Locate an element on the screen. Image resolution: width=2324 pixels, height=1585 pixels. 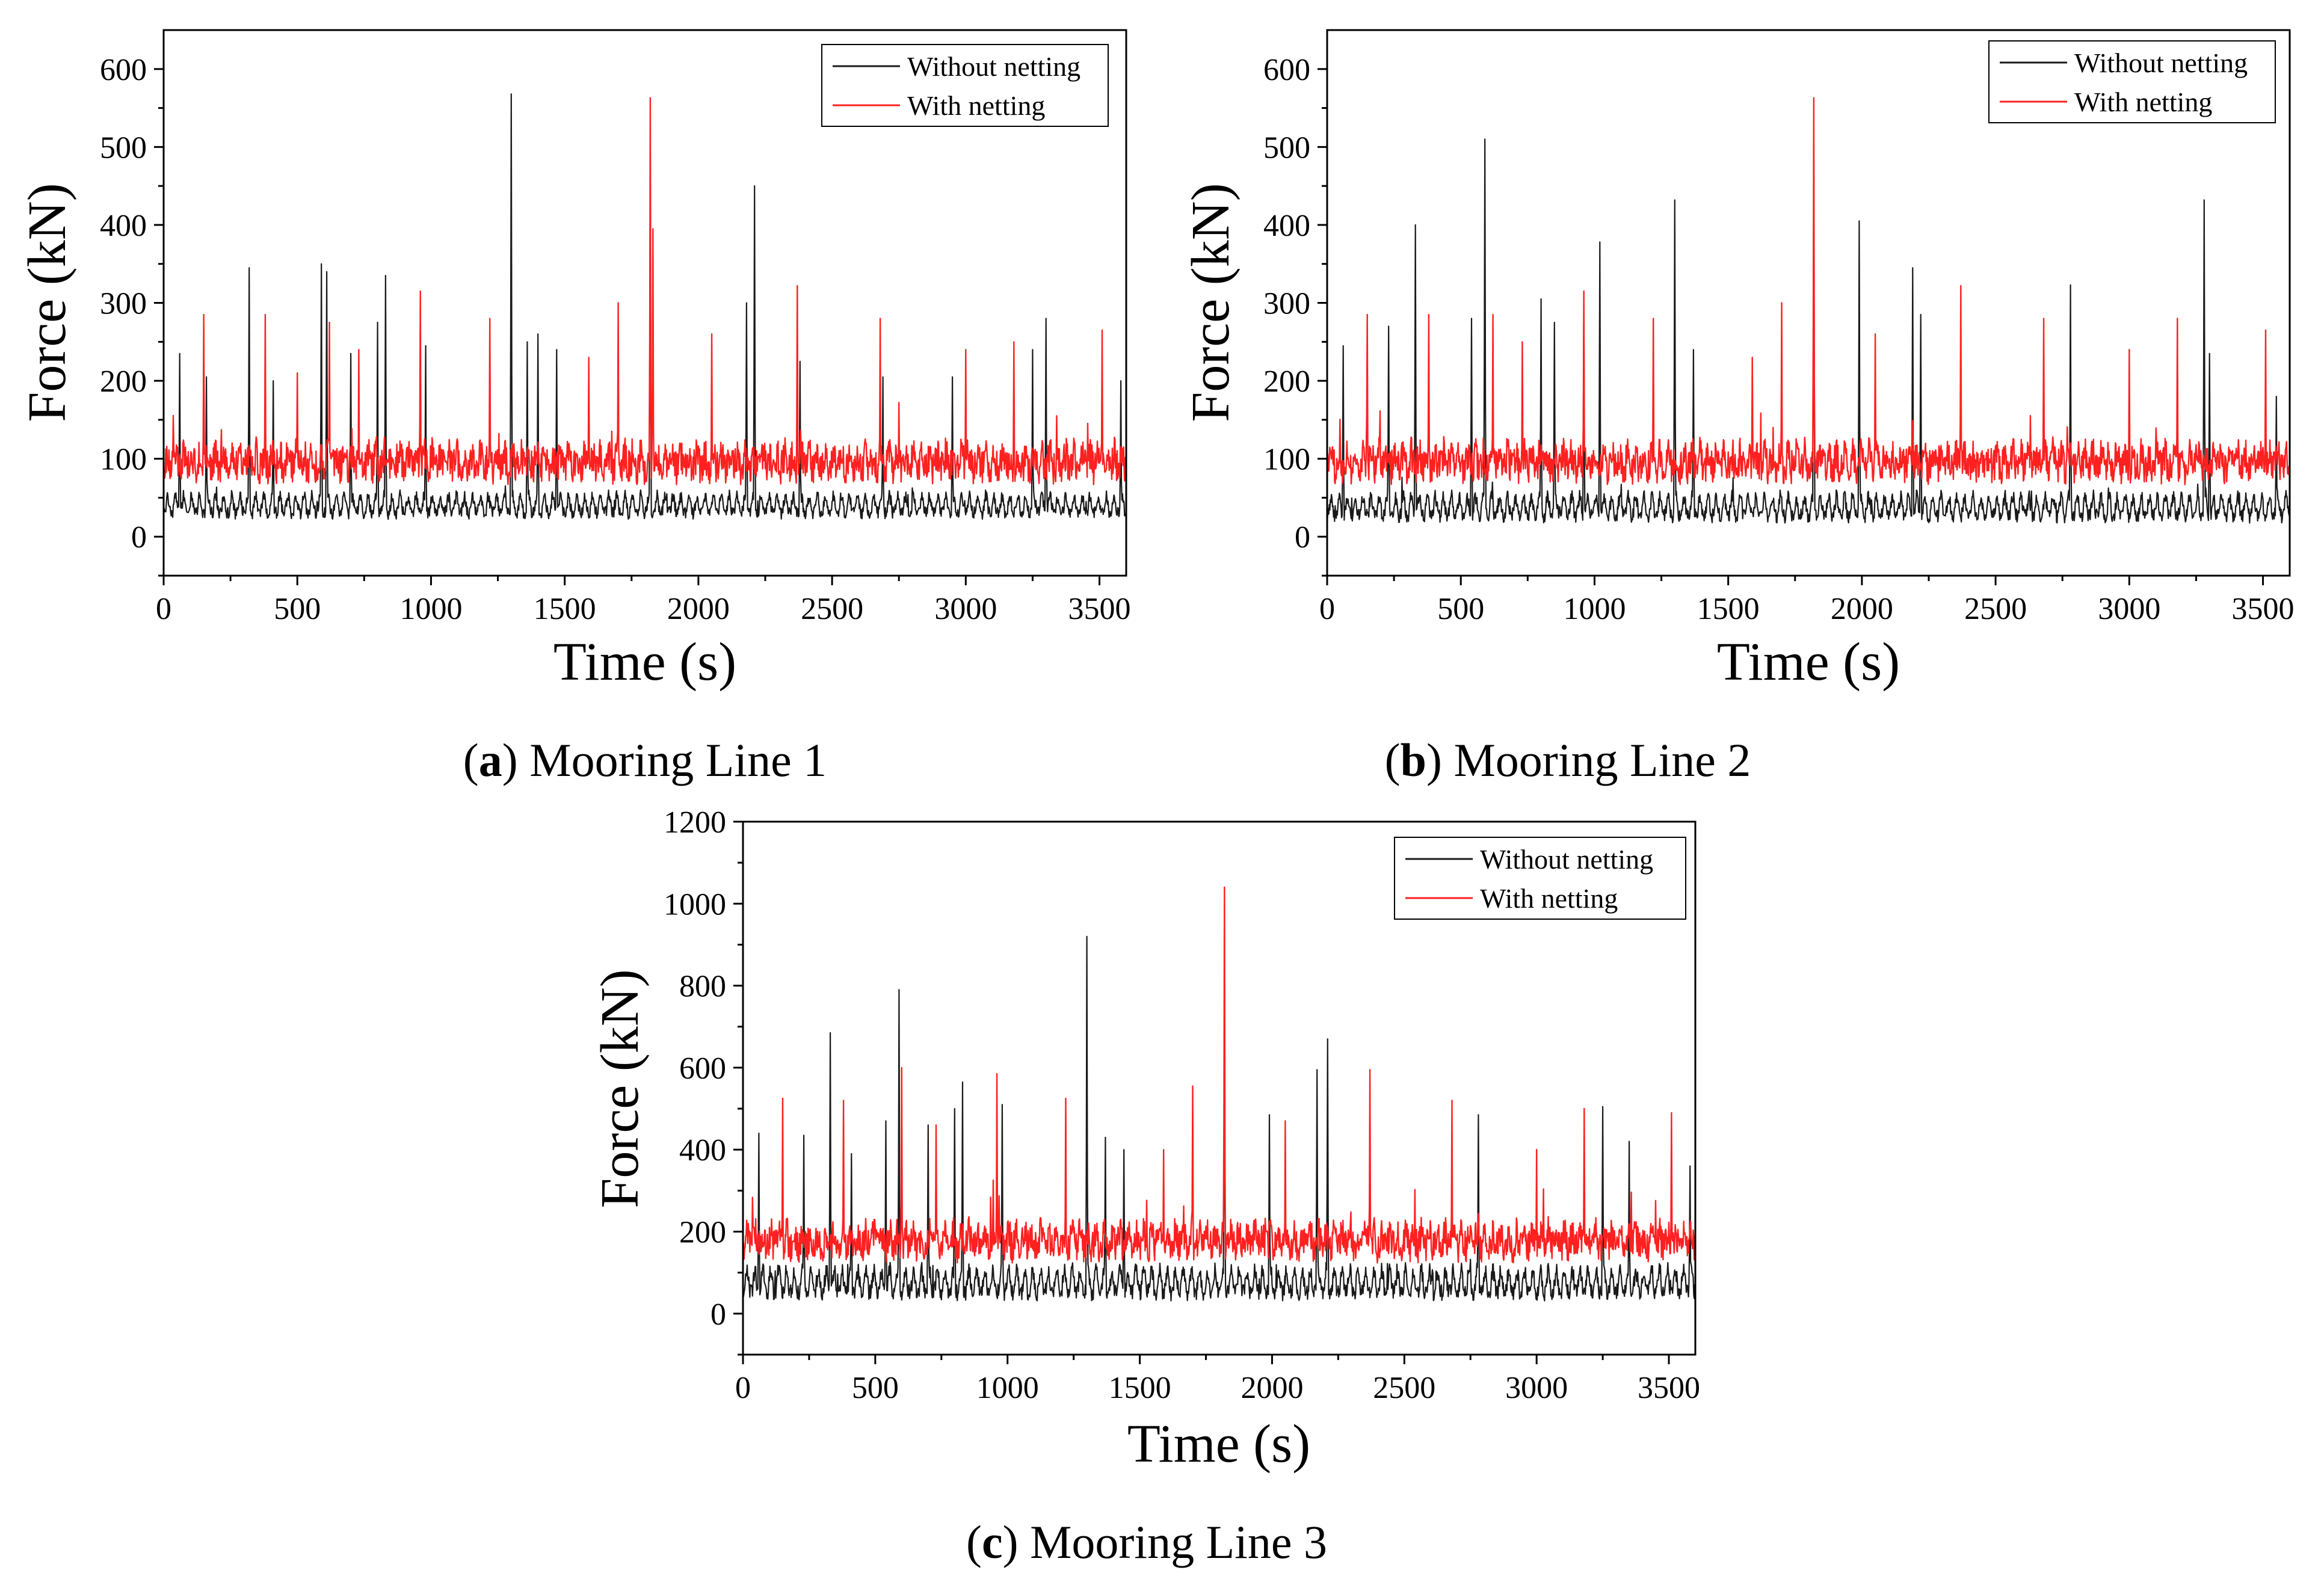
panel-c-x-tick-label: 0 is located at coordinates (743, 1388).